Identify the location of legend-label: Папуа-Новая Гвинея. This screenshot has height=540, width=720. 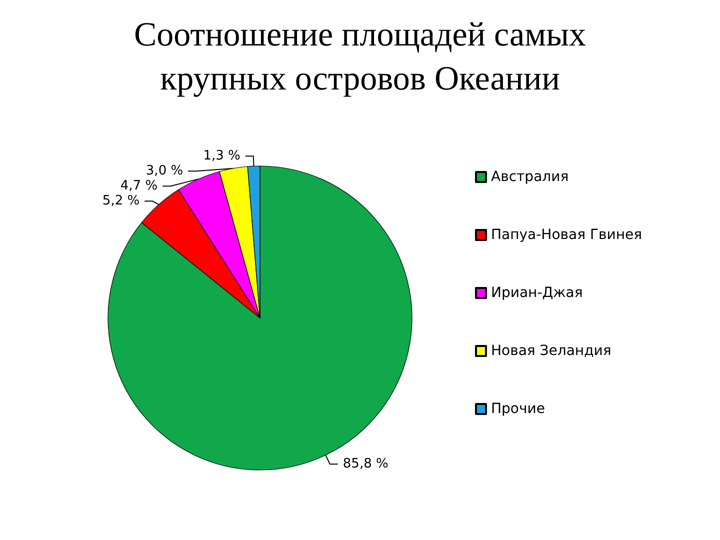
(566, 235).